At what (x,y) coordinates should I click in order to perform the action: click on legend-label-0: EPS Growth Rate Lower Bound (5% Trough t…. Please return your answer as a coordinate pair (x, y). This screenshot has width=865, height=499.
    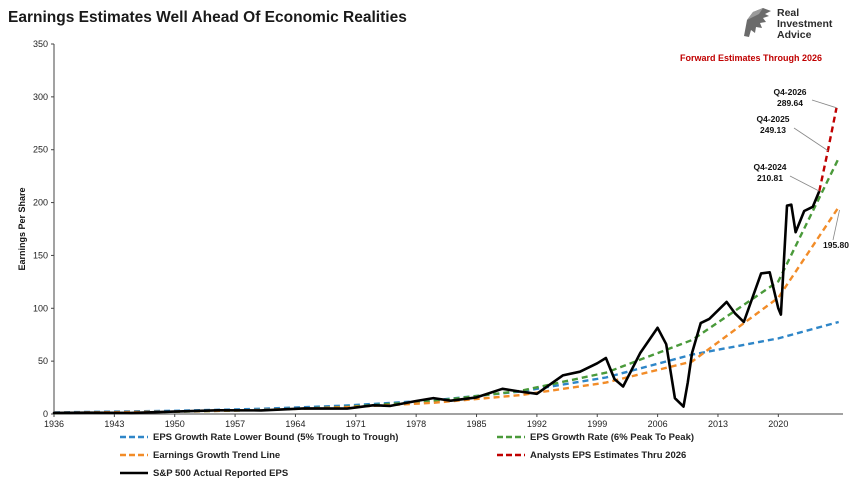
    Looking at the image, I should click on (275, 437).